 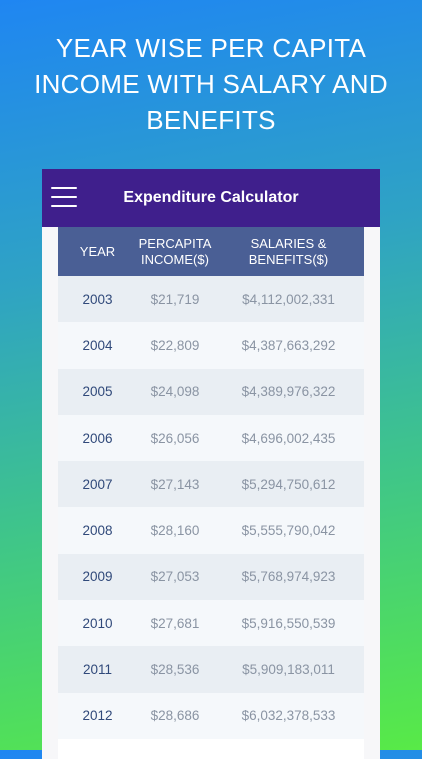 What do you see at coordinates (97, 299) in the screenshot?
I see `cell-year: 2003` at bounding box center [97, 299].